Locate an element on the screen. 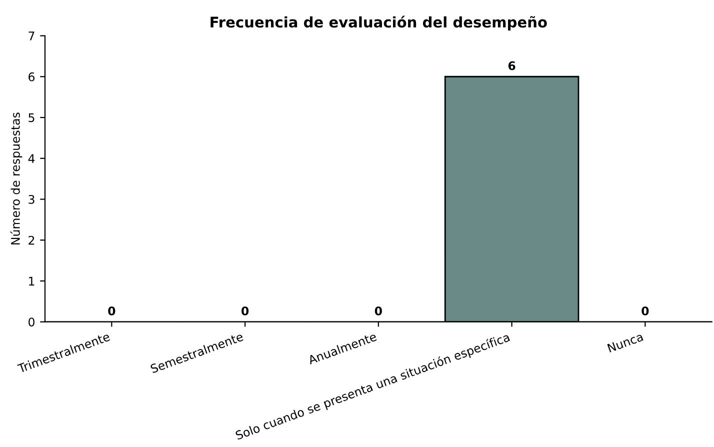 The image size is (714, 447). y-tick-label: 3 is located at coordinates (31, 199).